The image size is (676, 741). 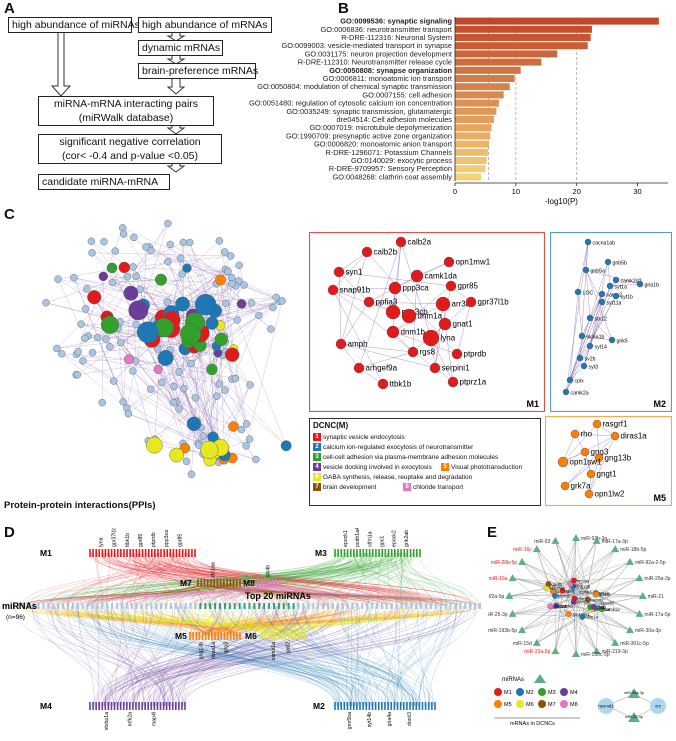 I want to click on network-mirna-label: miR-15d, so click(x=522, y=644).